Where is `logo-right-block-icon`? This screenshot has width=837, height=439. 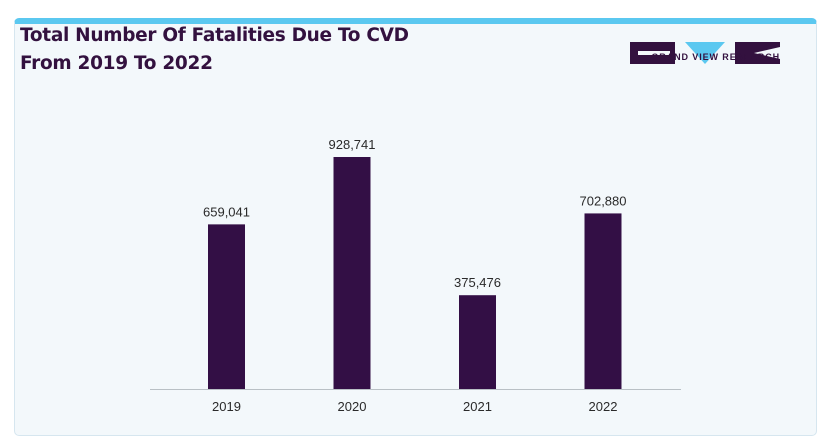
logo-right-block-icon is located at coordinates (757, 53).